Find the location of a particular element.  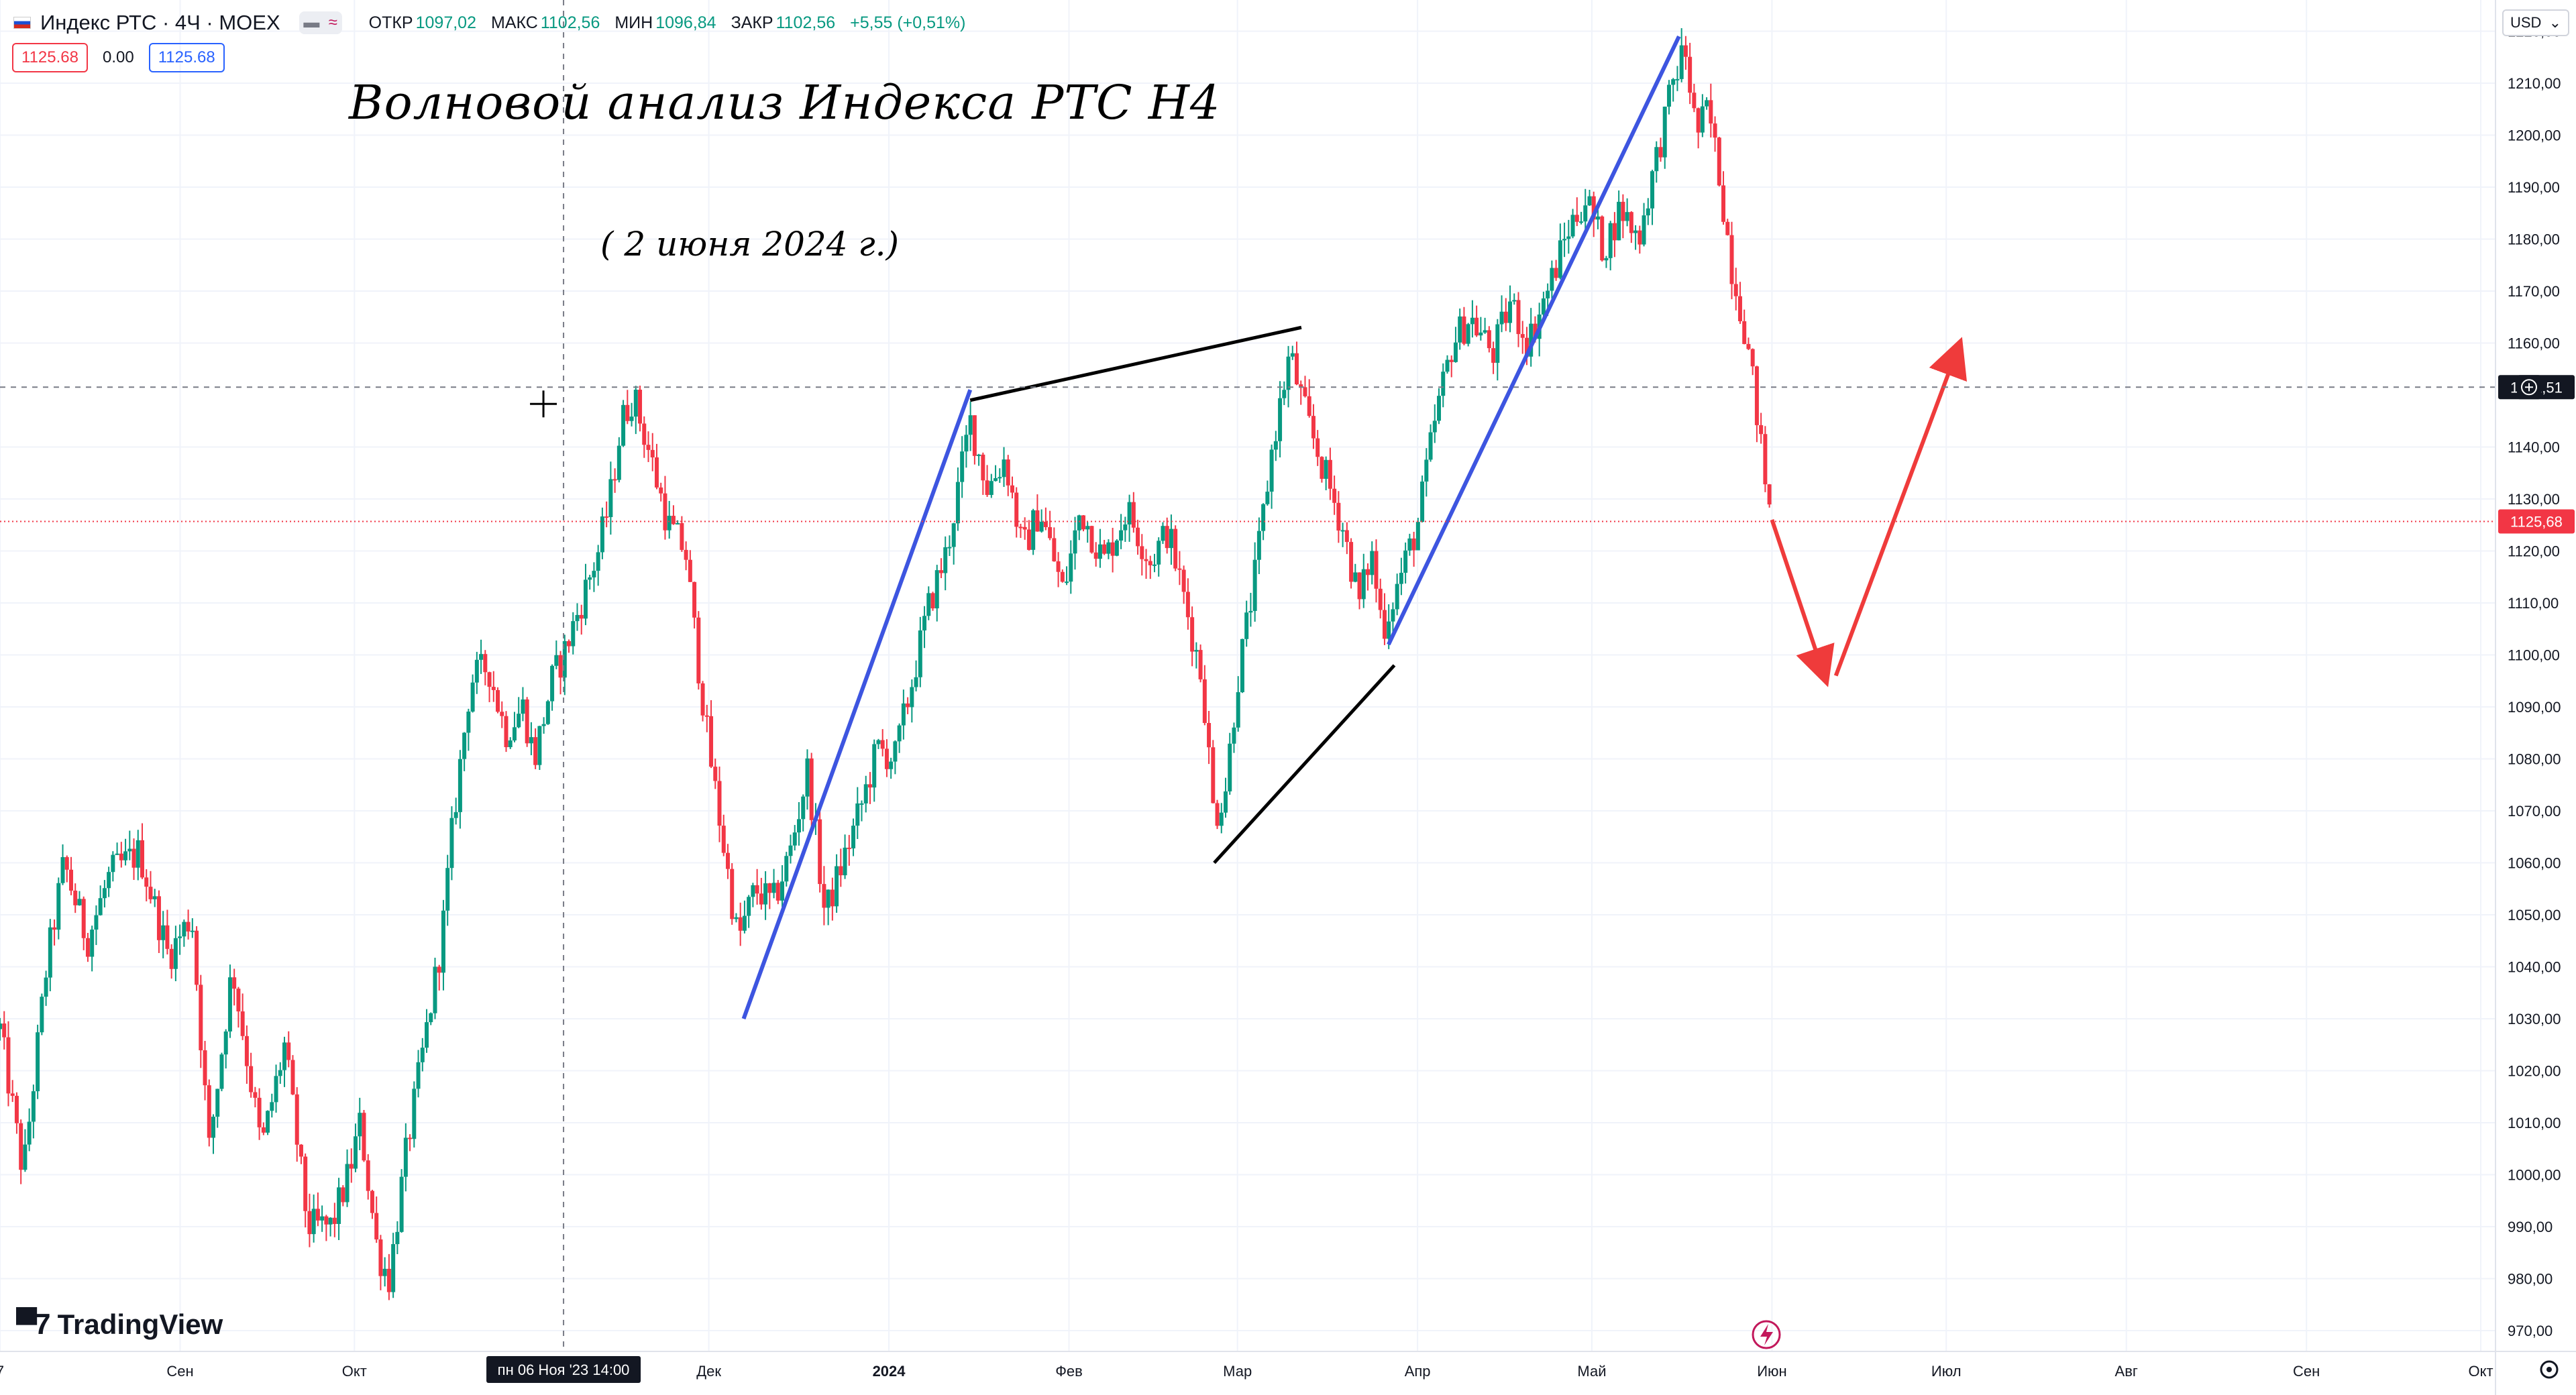

black-line-drawing is located at coordinates (1135, 363).